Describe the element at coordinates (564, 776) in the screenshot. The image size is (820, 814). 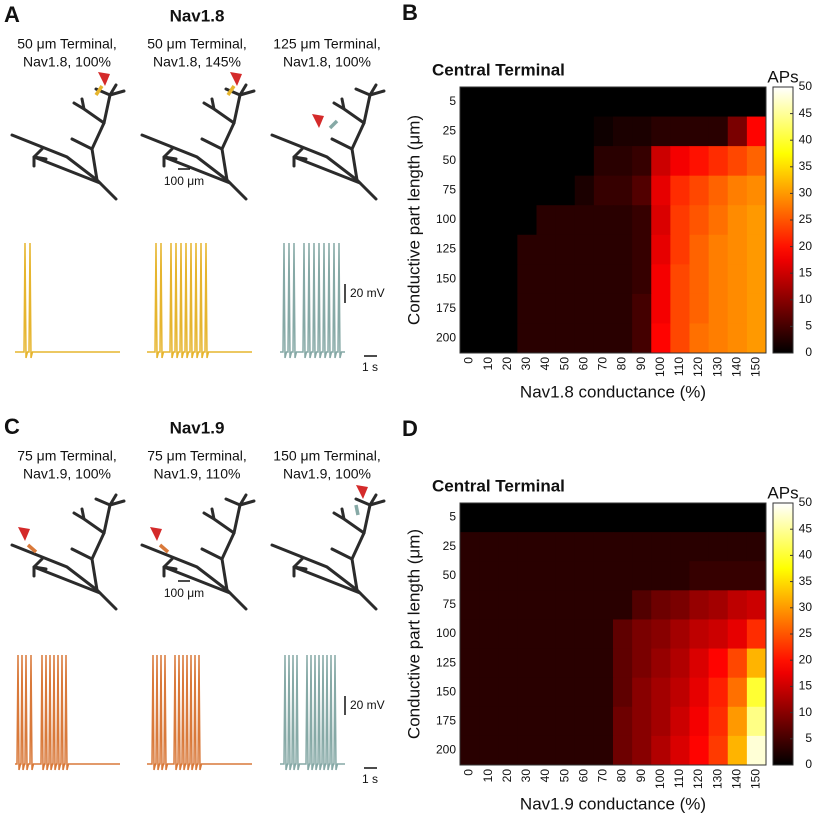
I see `x-tick-label: 50` at that location.